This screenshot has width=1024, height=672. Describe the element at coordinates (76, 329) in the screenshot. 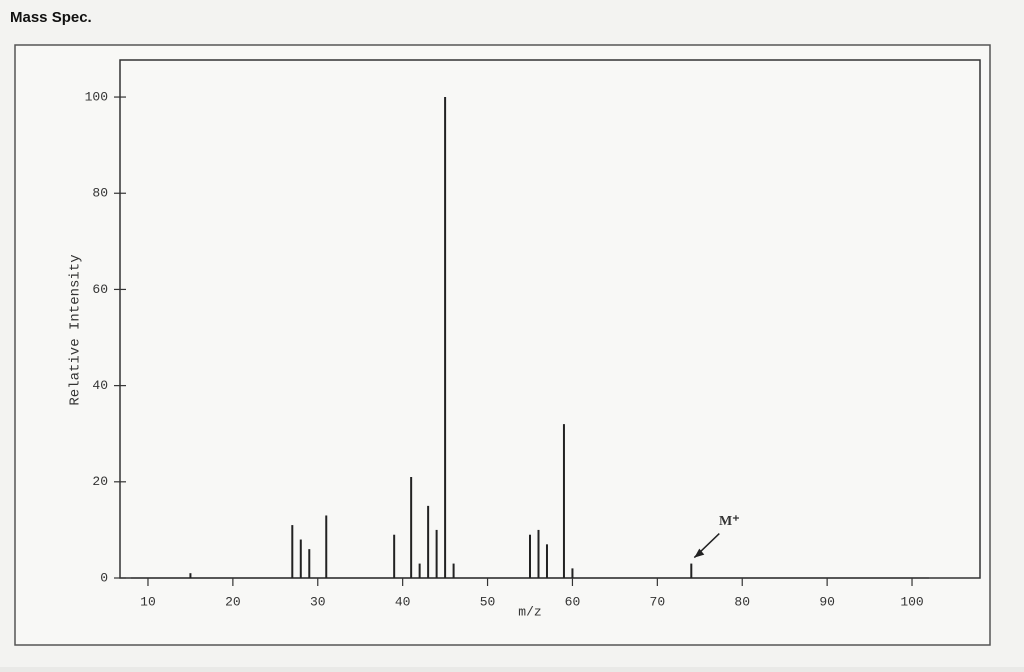

I see `y-axis-label: Relative Intensity` at that location.